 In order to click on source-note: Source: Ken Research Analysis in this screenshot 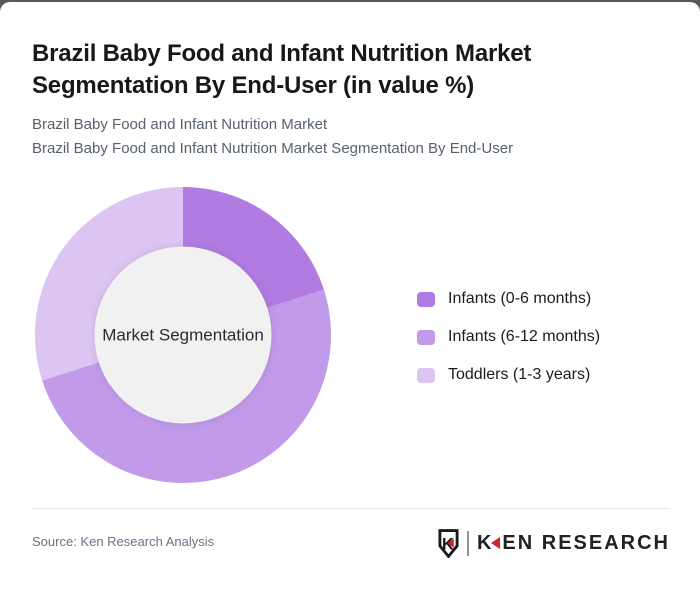, I will do `click(123, 541)`.